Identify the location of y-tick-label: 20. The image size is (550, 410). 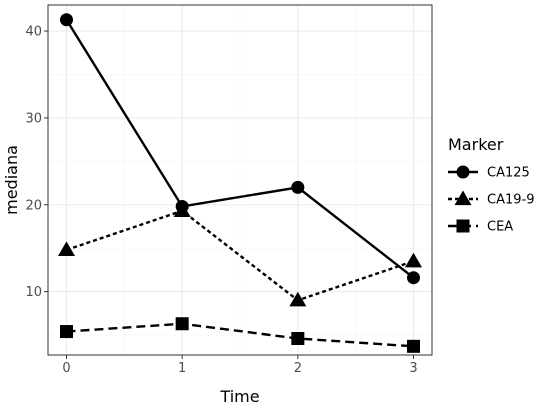
(33, 205).